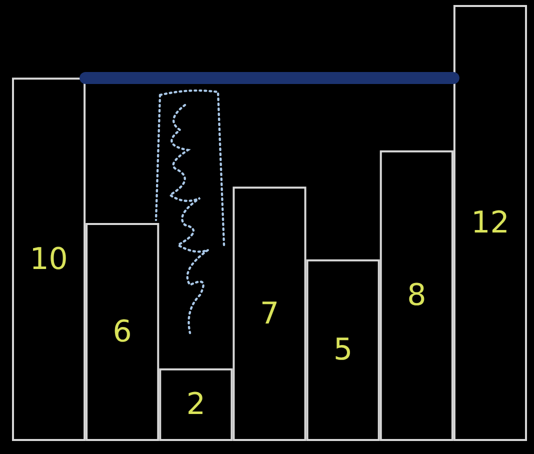  I want to click on data-label: 8, so click(416, 296).